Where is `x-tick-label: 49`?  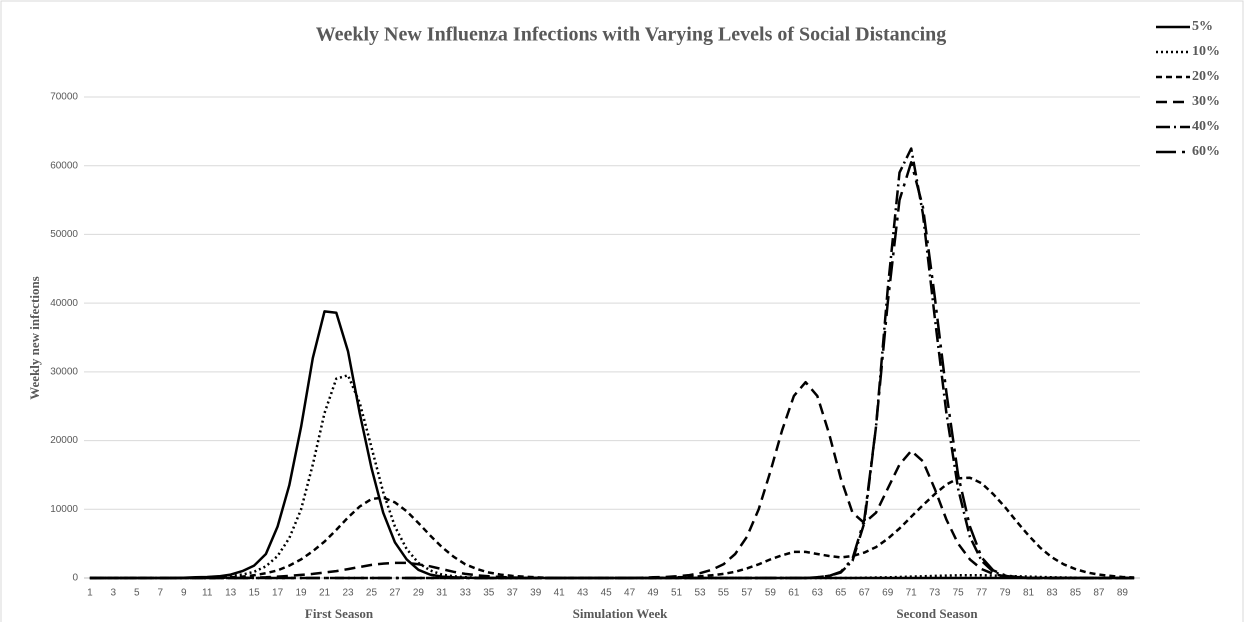 x-tick-label: 49 is located at coordinates (654, 593).